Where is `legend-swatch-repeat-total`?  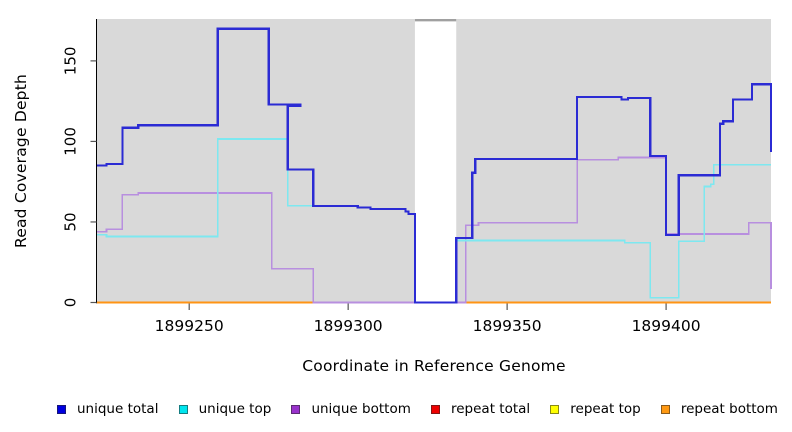 legend-swatch-repeat-total is located at coordinates (435, 409).